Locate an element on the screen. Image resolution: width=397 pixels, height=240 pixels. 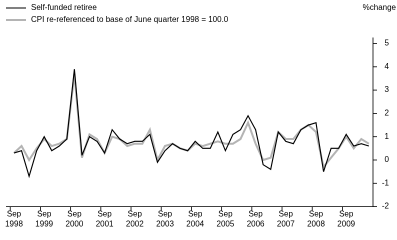
x-tick-label-line: 1998 is located at coordinates (14, 223).